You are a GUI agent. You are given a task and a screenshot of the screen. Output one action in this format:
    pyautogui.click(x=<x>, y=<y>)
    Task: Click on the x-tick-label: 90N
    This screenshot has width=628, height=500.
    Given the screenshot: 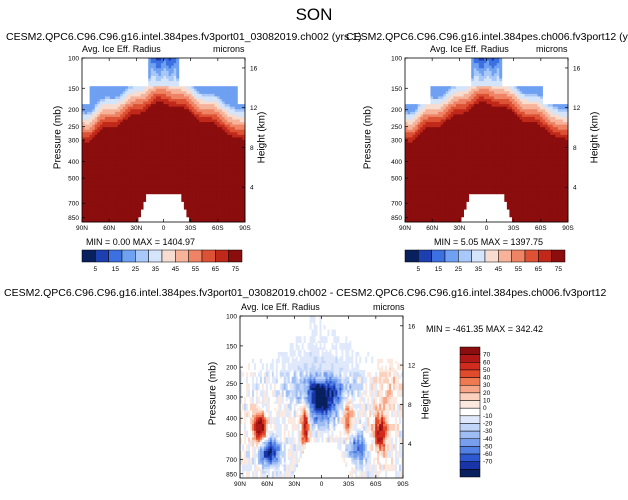 What is the action you would take?
    pyautogui.click(x=240, y=484)
    